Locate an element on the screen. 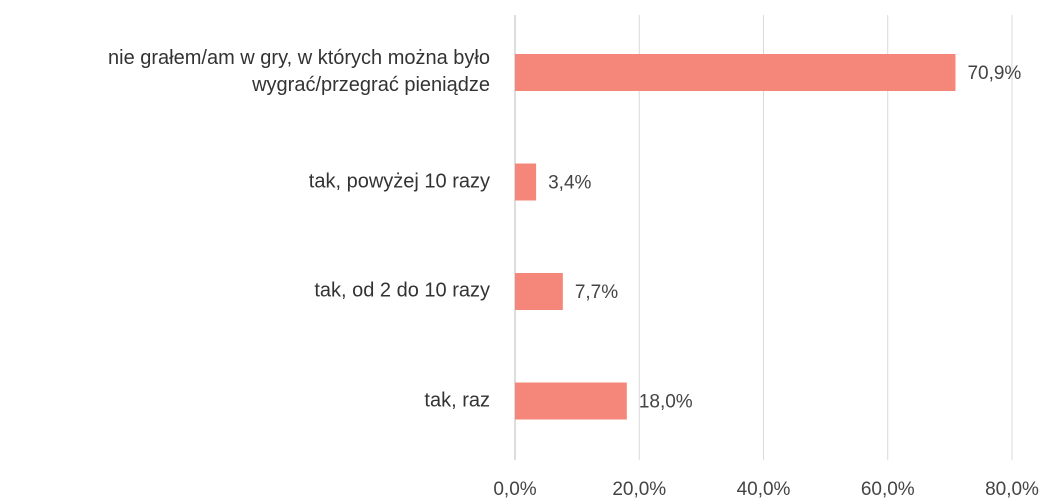  value-label: 18,0% is located at coordinates (666, 402).